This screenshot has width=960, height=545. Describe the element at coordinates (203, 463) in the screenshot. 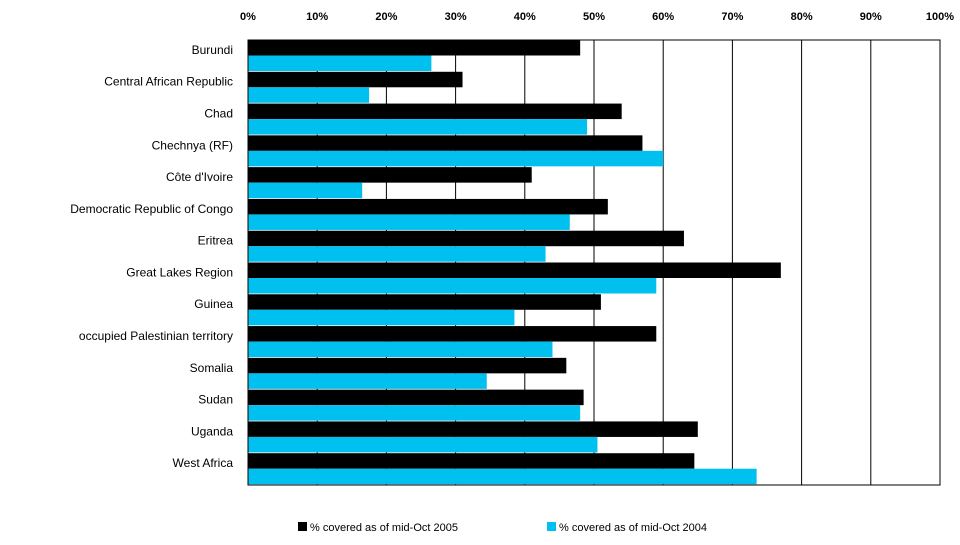

I see `category-label: West Africa` at that location.